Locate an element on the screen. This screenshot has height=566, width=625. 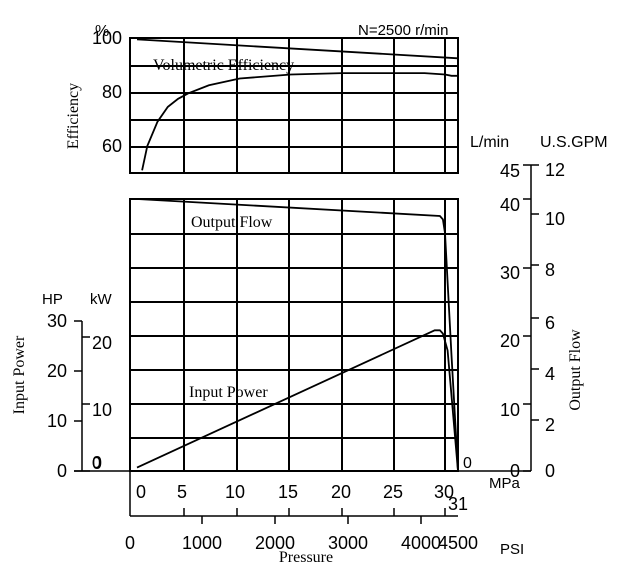
efficiency-tick-label: 80 is located at coordinates (112, 92).